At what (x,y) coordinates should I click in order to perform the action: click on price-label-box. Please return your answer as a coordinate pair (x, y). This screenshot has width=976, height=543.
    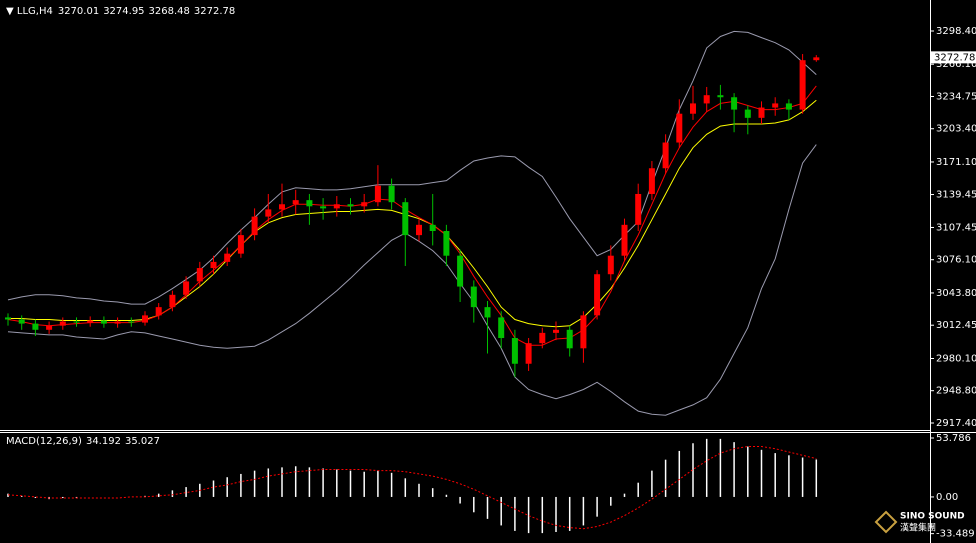
    Looking at the image, I should click on (953, 57).